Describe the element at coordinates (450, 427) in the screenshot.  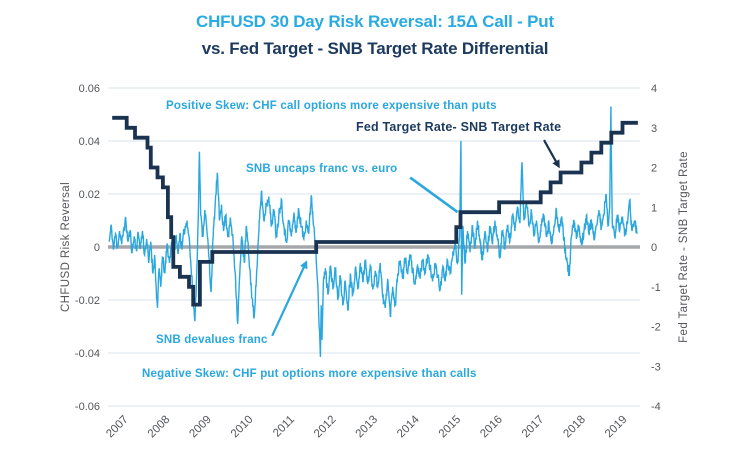
I see `x-axis-tick-label: 2015` at that location.